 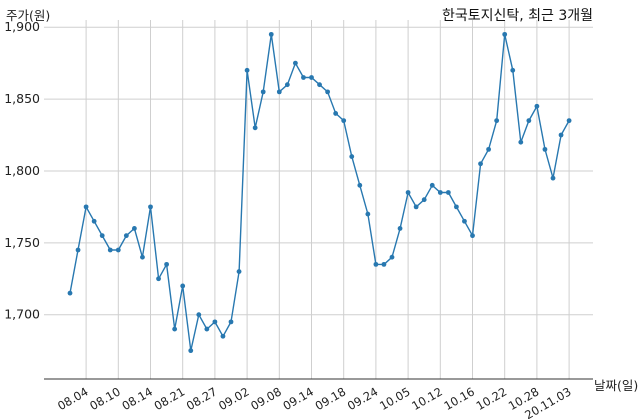 I want to click on x-tick-label: 08.10, so click(x=105, y=398).